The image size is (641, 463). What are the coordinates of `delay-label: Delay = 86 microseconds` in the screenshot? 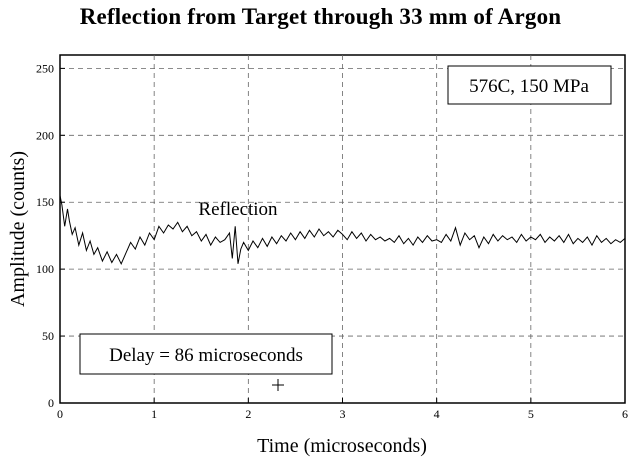 It's located at (206, 355).